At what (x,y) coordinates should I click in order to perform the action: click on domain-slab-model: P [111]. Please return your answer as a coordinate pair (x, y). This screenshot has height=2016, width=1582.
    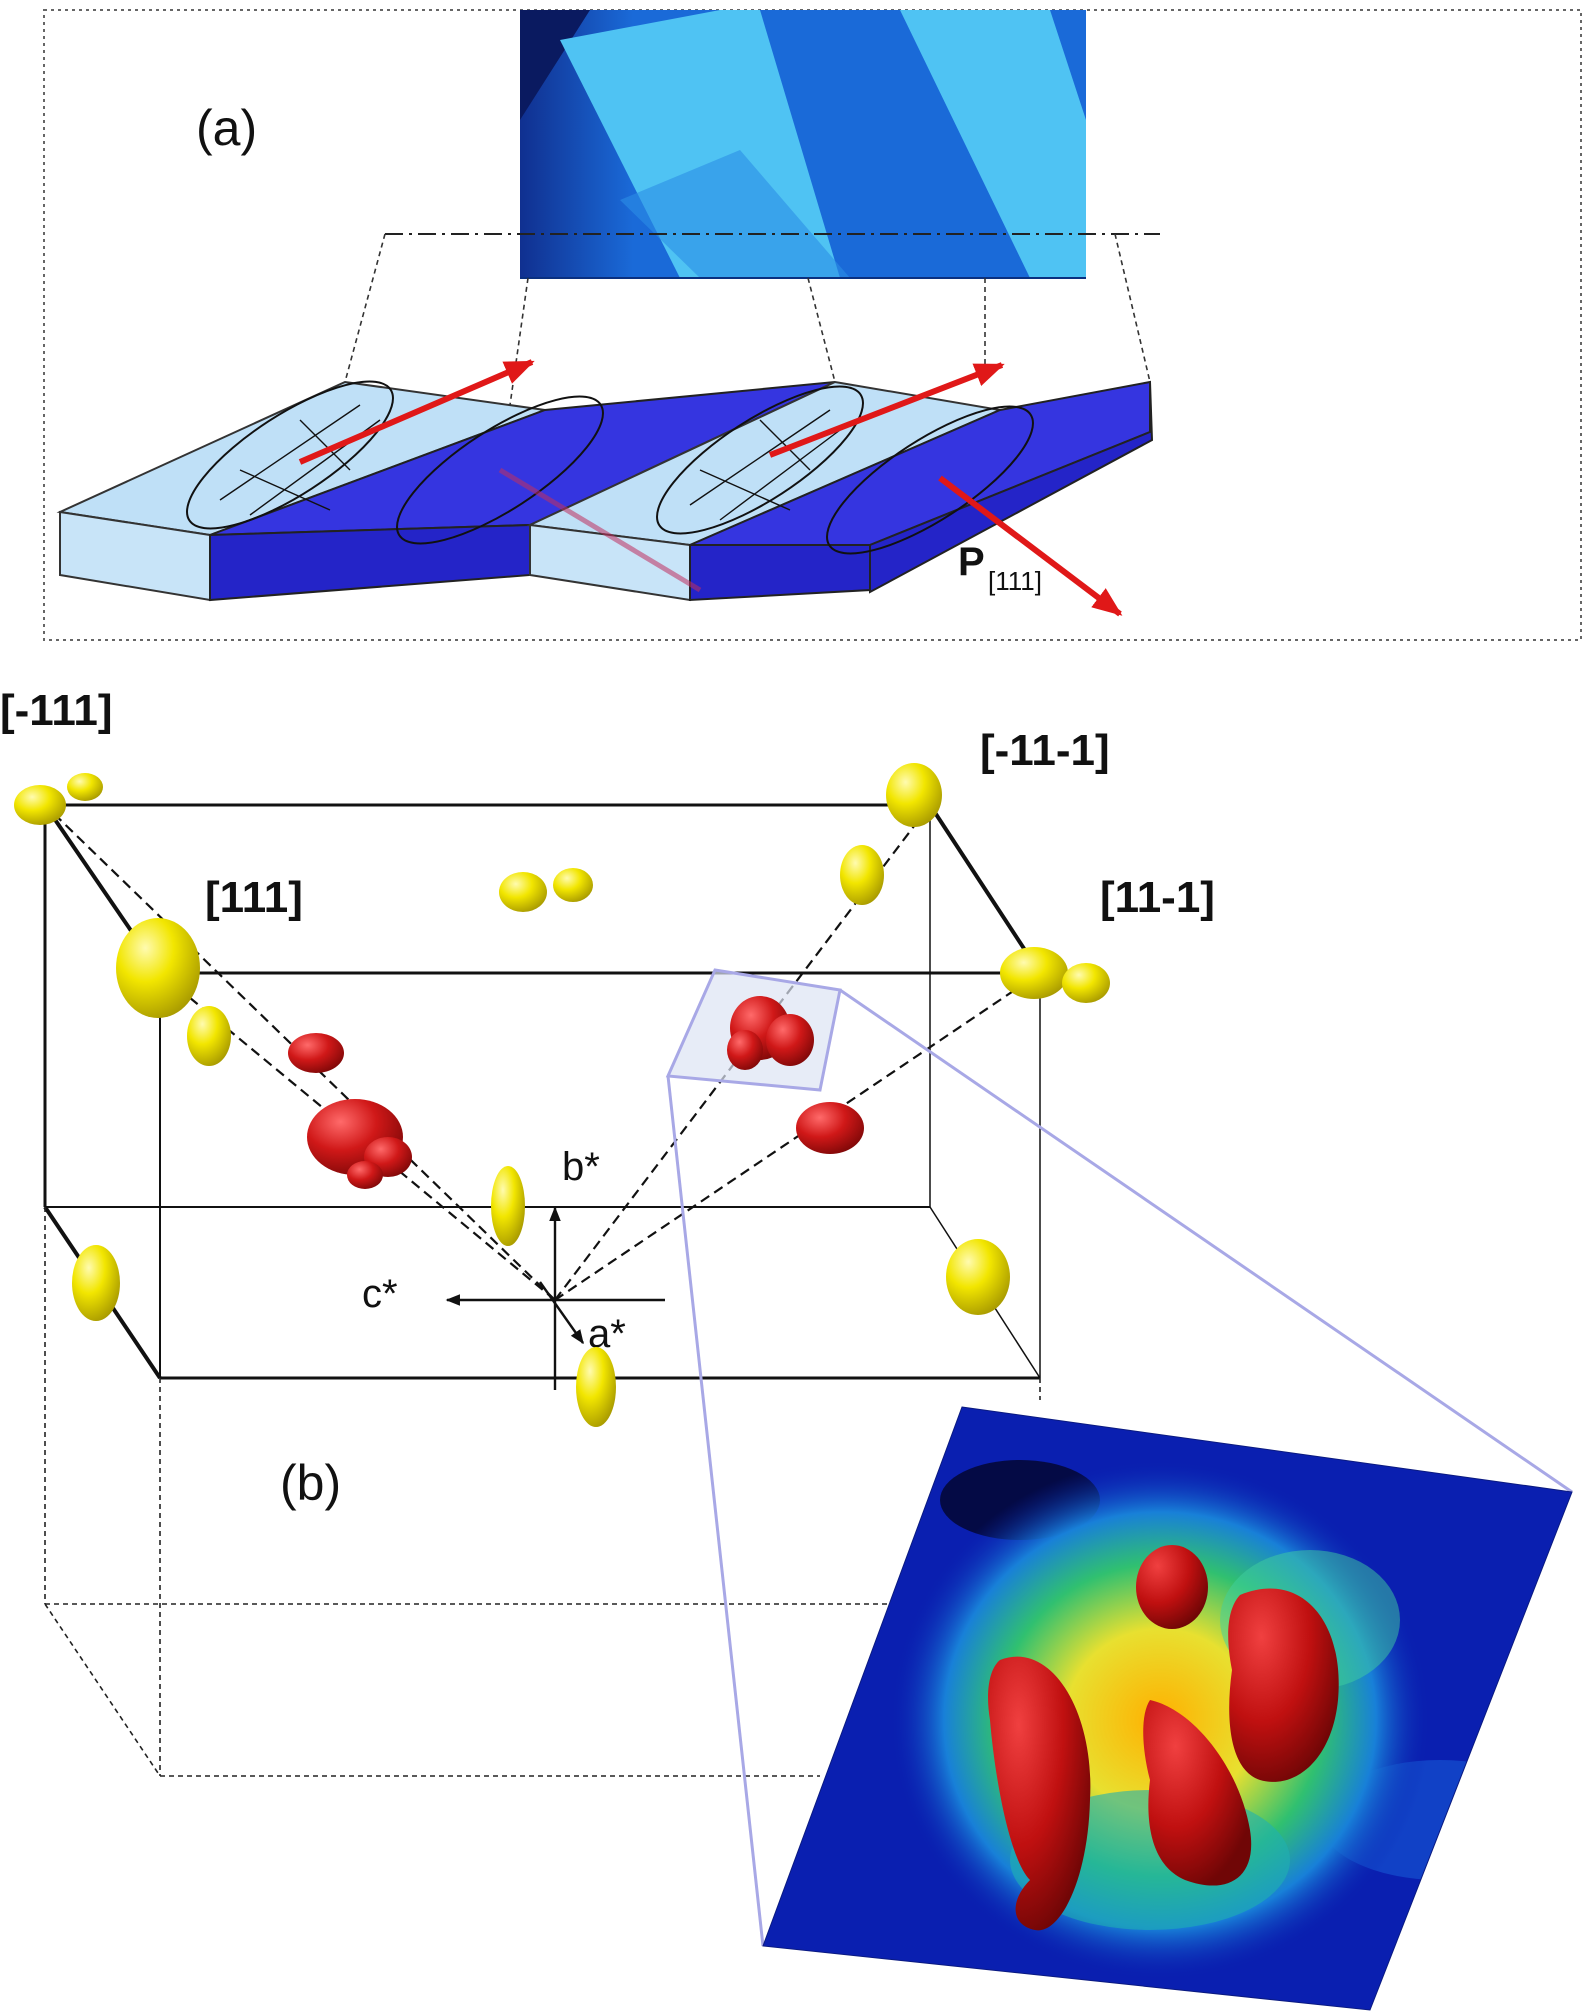
    Looking at the image, I should click on (605, 488).